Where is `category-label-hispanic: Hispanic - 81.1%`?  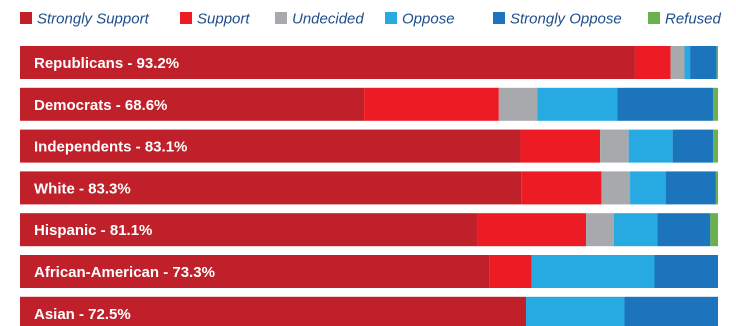
category-label-hispanic: Hispanic - 81.1% is located at coordinates (93, 230).